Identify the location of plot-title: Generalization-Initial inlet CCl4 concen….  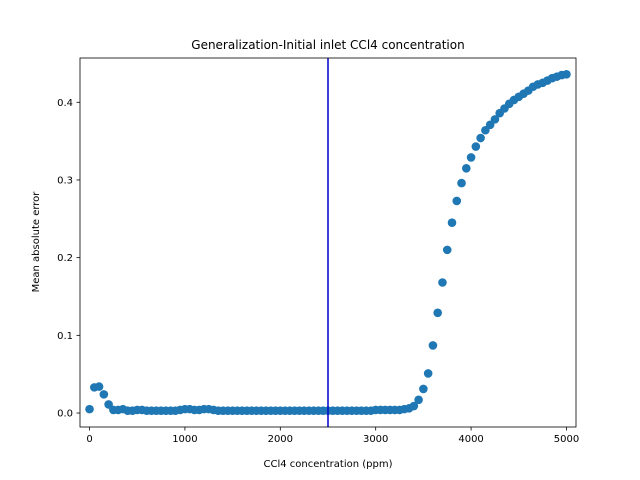
(327, 45).